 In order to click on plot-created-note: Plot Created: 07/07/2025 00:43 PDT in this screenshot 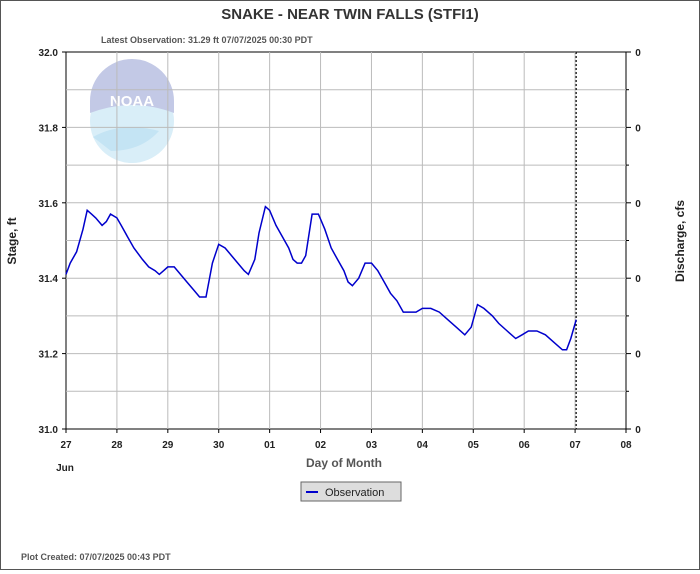, I will do `click(96, 557)`.